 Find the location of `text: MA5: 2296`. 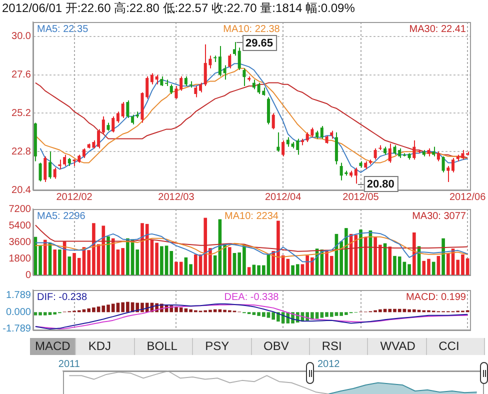

text: MA5: 2296 is located at coordinates (61, 216).